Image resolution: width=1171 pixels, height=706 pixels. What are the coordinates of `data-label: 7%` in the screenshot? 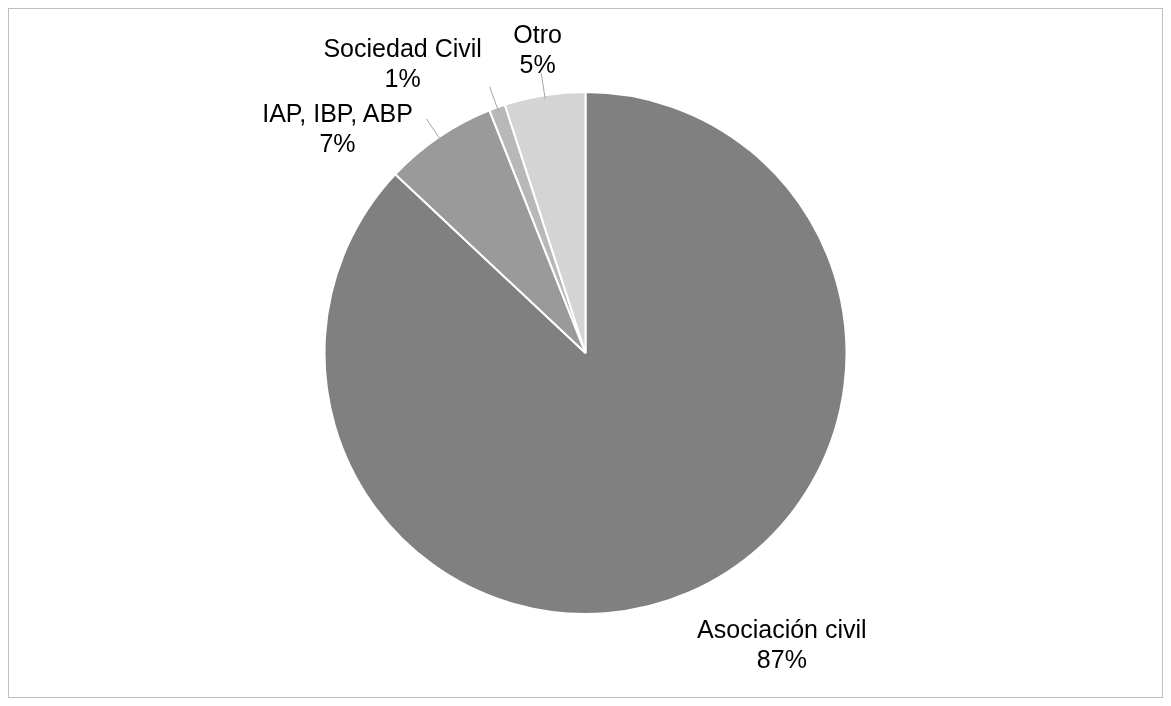 It's located at (337, 142).